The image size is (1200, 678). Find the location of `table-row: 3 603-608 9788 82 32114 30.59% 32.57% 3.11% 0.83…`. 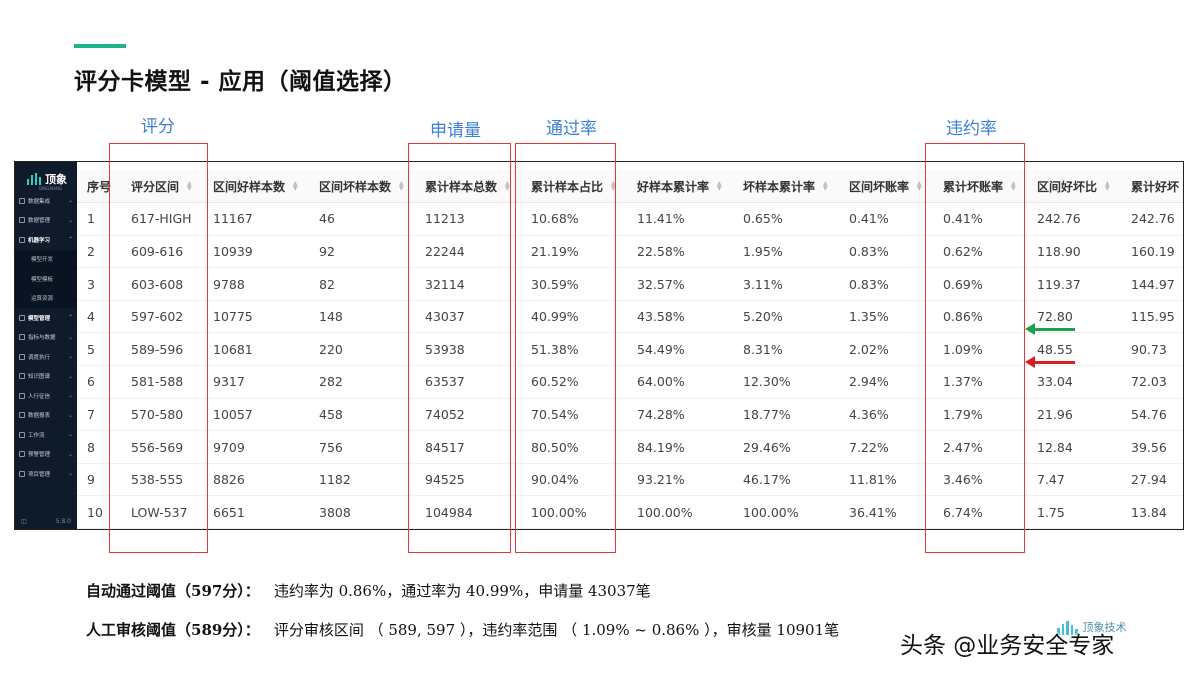

table-row: 3 603-608 9788 82 32114 30.59% 32.57% 3.11% 0.83… is located at coordinates (630, 284).